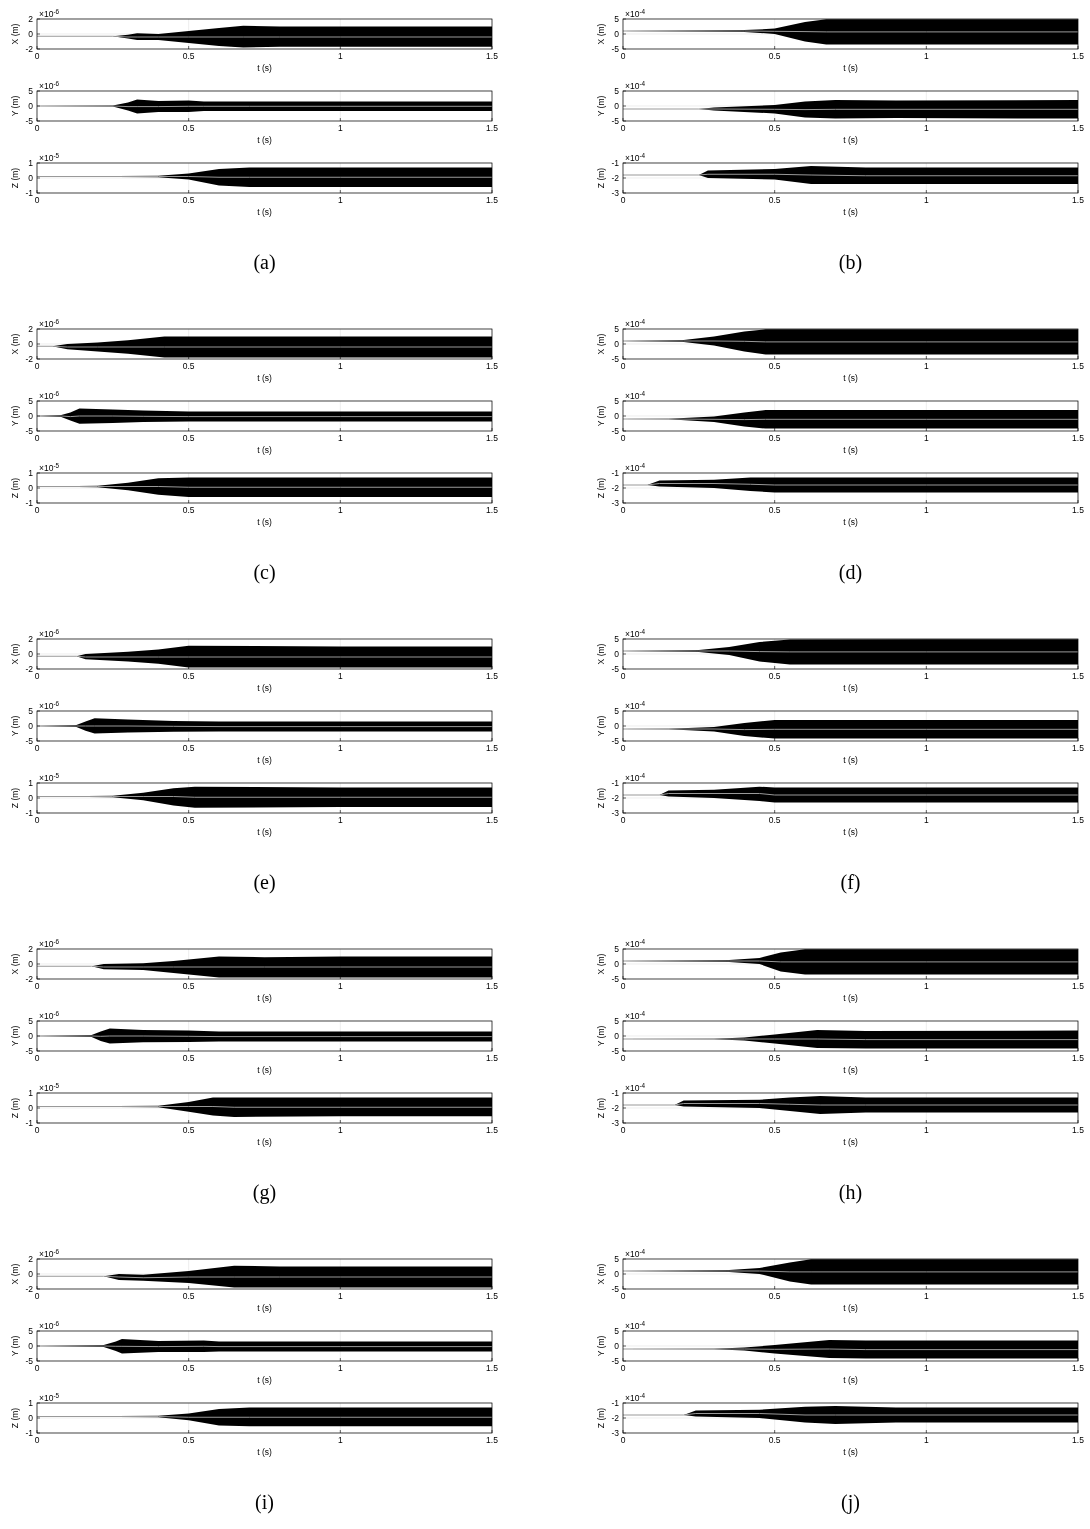 Image resolution: width=1090 pixels, height=1529 pixels. Describe the element at coordinates (31, 473) in the screenshot. I see `y-tick-label: 1` at that location.